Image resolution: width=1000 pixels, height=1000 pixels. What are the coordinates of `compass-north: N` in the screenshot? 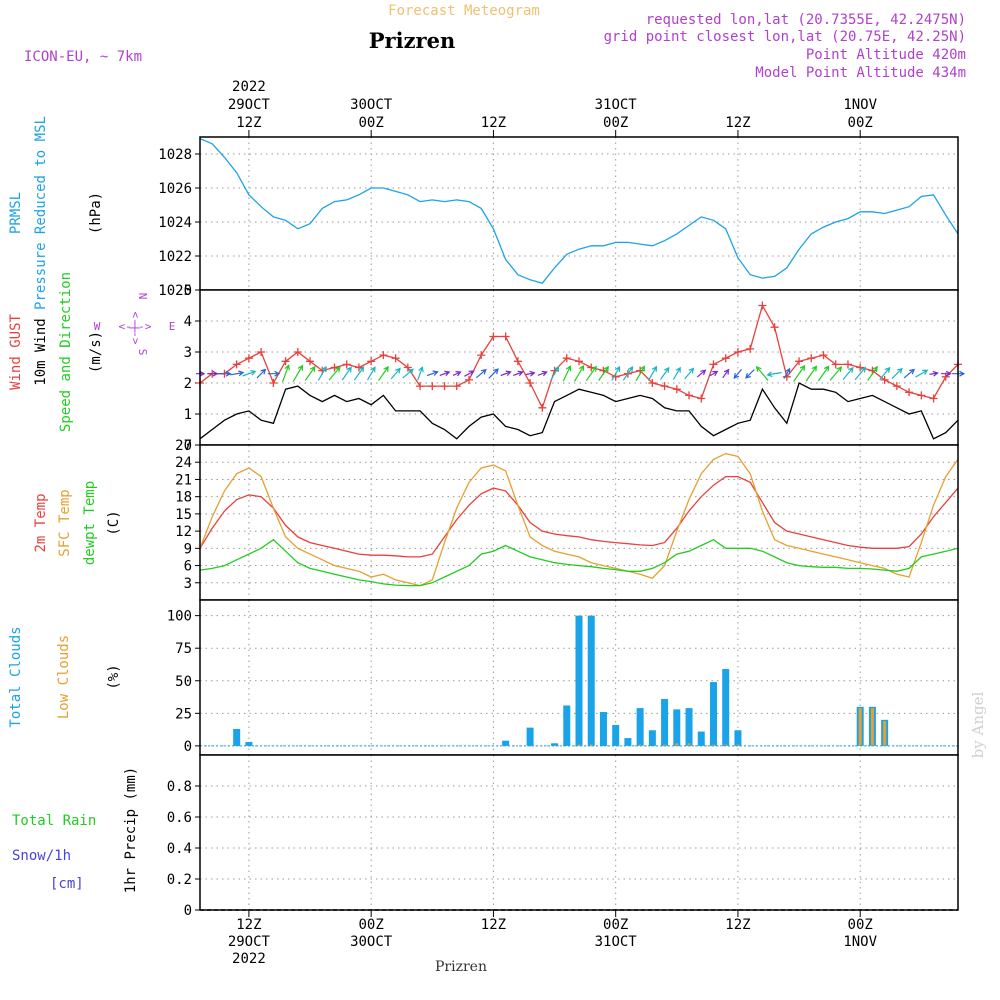 It's located at (142, 296).